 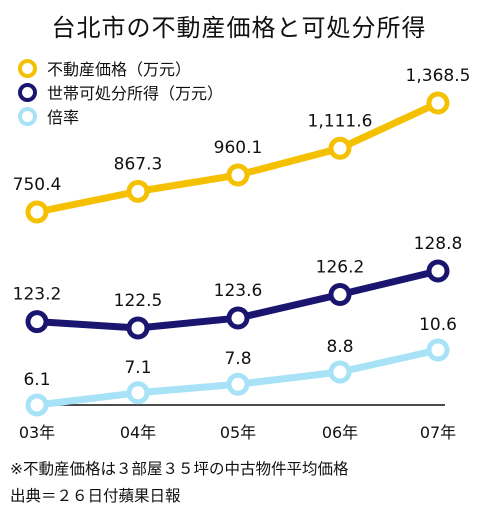 What do you see at coordinates (179, 469) in the screenshot?
I see `footnote-price-definition: ※不動産価格は３部屋３５坪の中古物件平均価格` at bounding box center [179, 469].